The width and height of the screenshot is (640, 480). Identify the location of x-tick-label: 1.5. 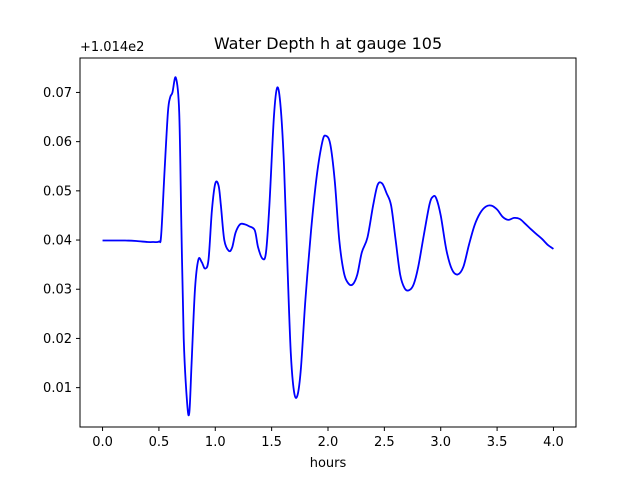
(271, 442).